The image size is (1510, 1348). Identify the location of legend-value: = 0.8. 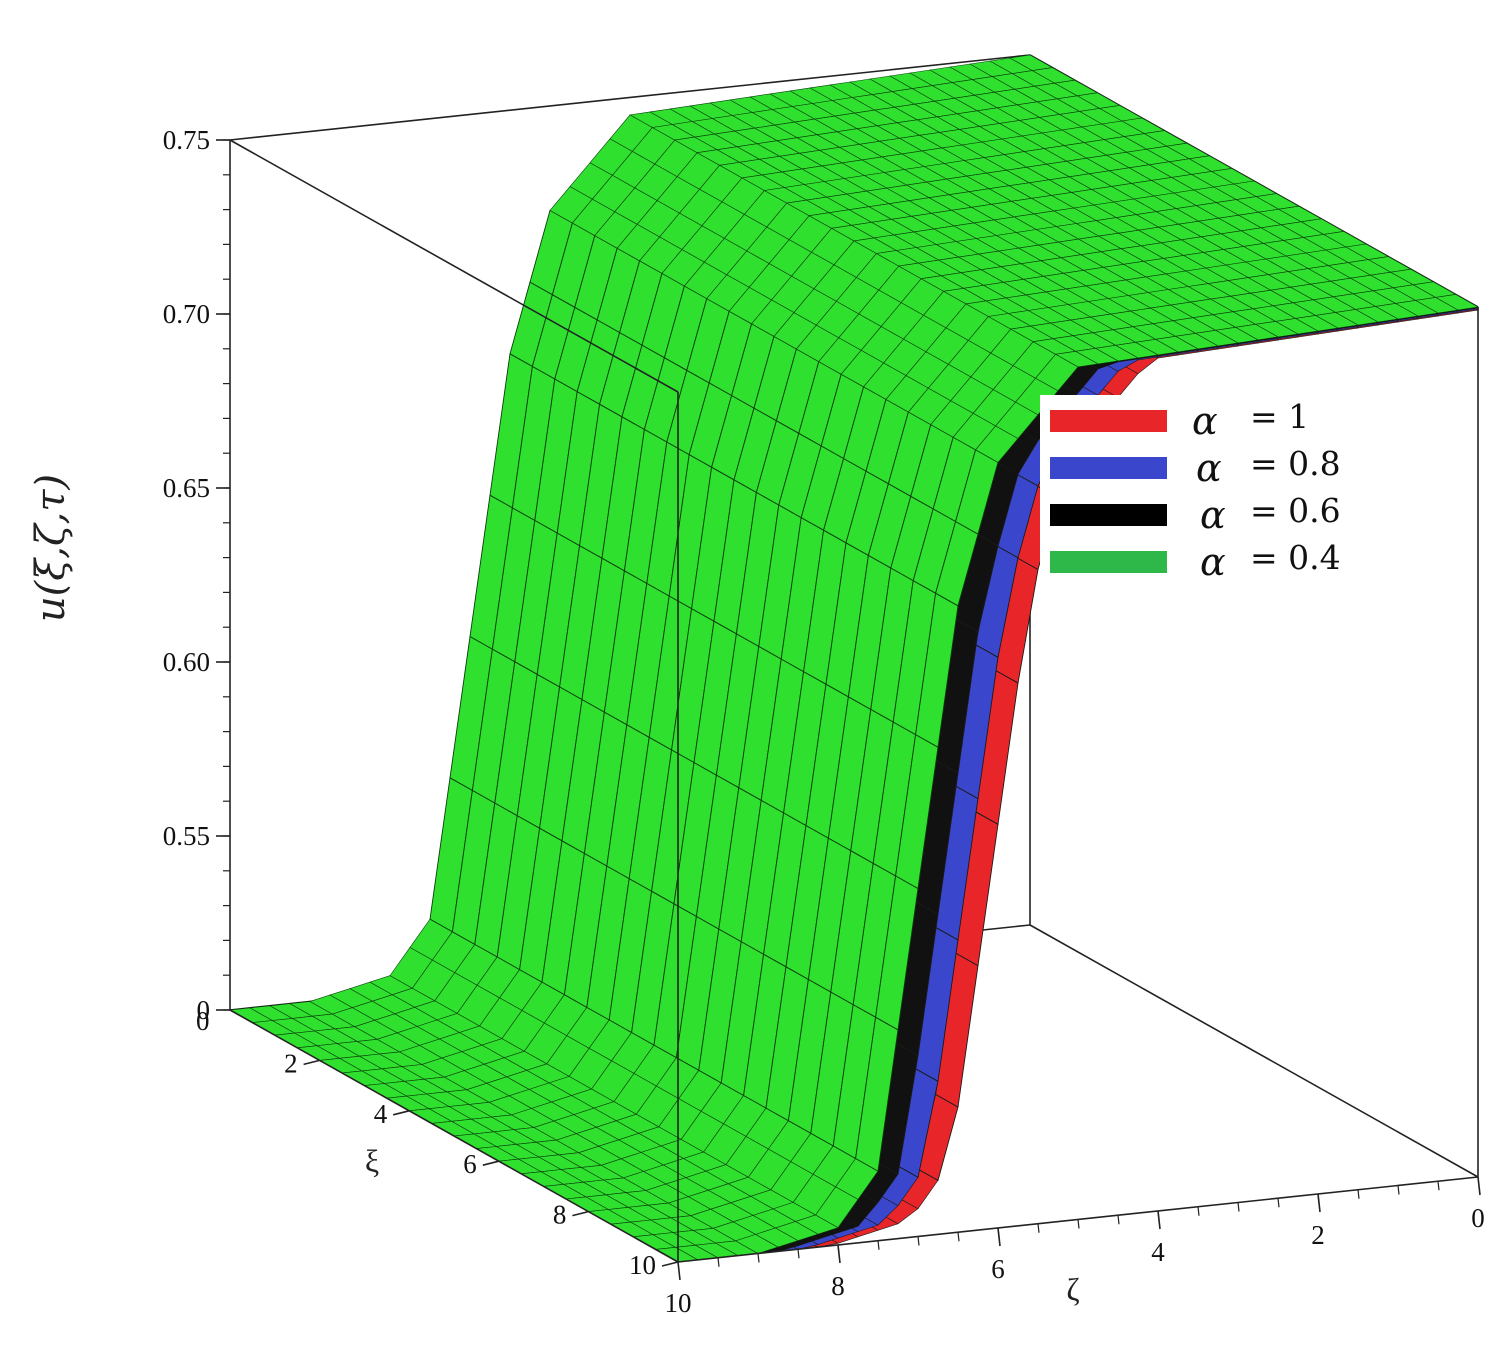
(1295, 463).